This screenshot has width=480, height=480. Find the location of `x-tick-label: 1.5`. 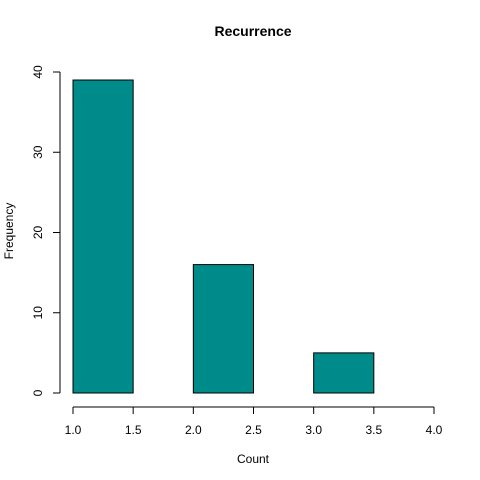

x-tick-label: 1.5 is located at coordinates (133, 430).